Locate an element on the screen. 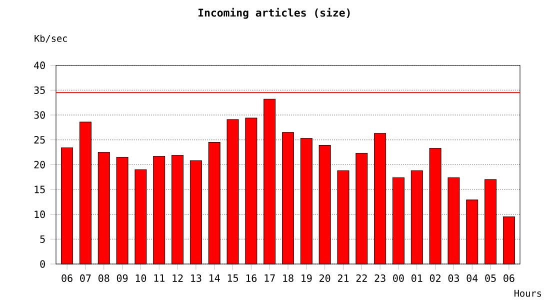 Image resolution: width=550 pixels, height=300 pixels. chart-title: Incoming articles (size) is located at coordinates (274, 13).